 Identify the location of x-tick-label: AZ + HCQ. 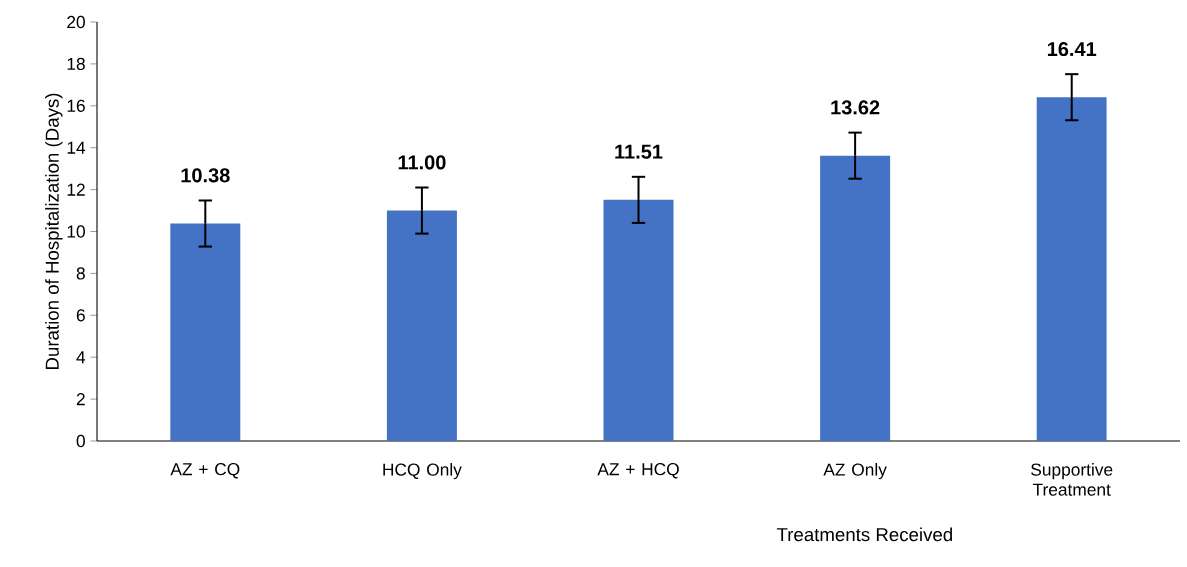
(638, 471).